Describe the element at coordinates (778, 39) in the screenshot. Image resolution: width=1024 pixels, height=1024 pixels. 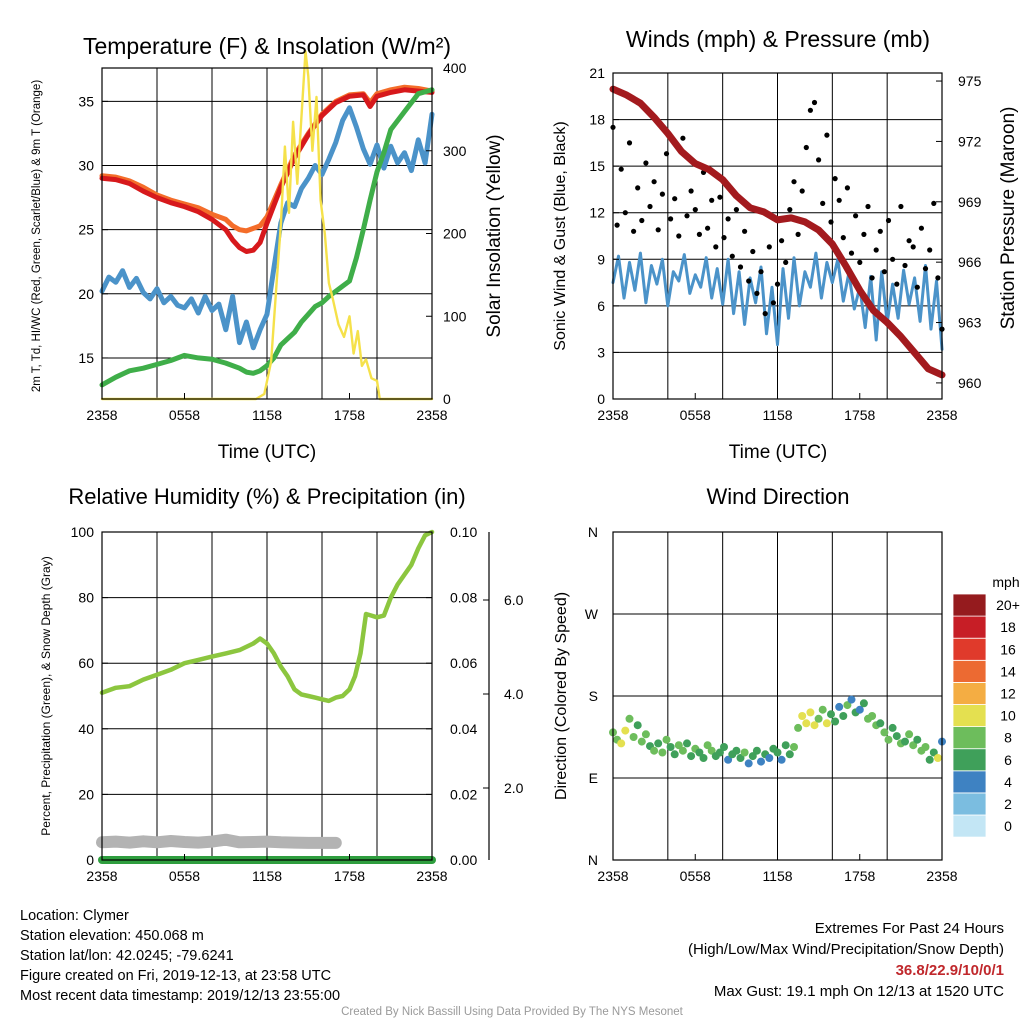
I see `chart-title: Winds (mph) & Pressure (mb)` at that location.